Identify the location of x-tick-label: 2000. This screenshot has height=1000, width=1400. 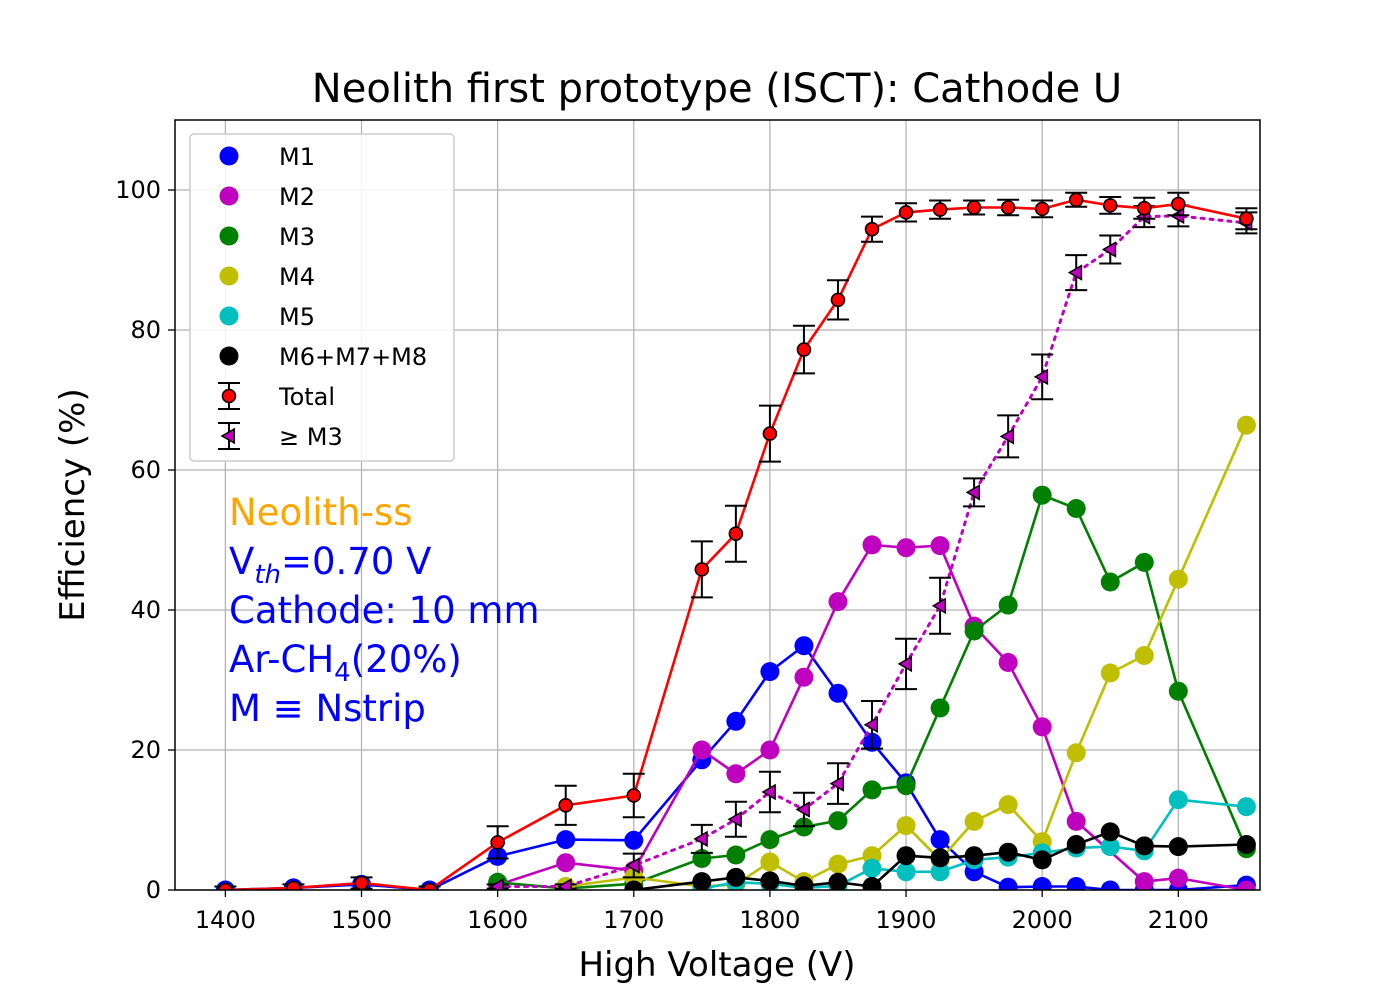
(1042, 920).